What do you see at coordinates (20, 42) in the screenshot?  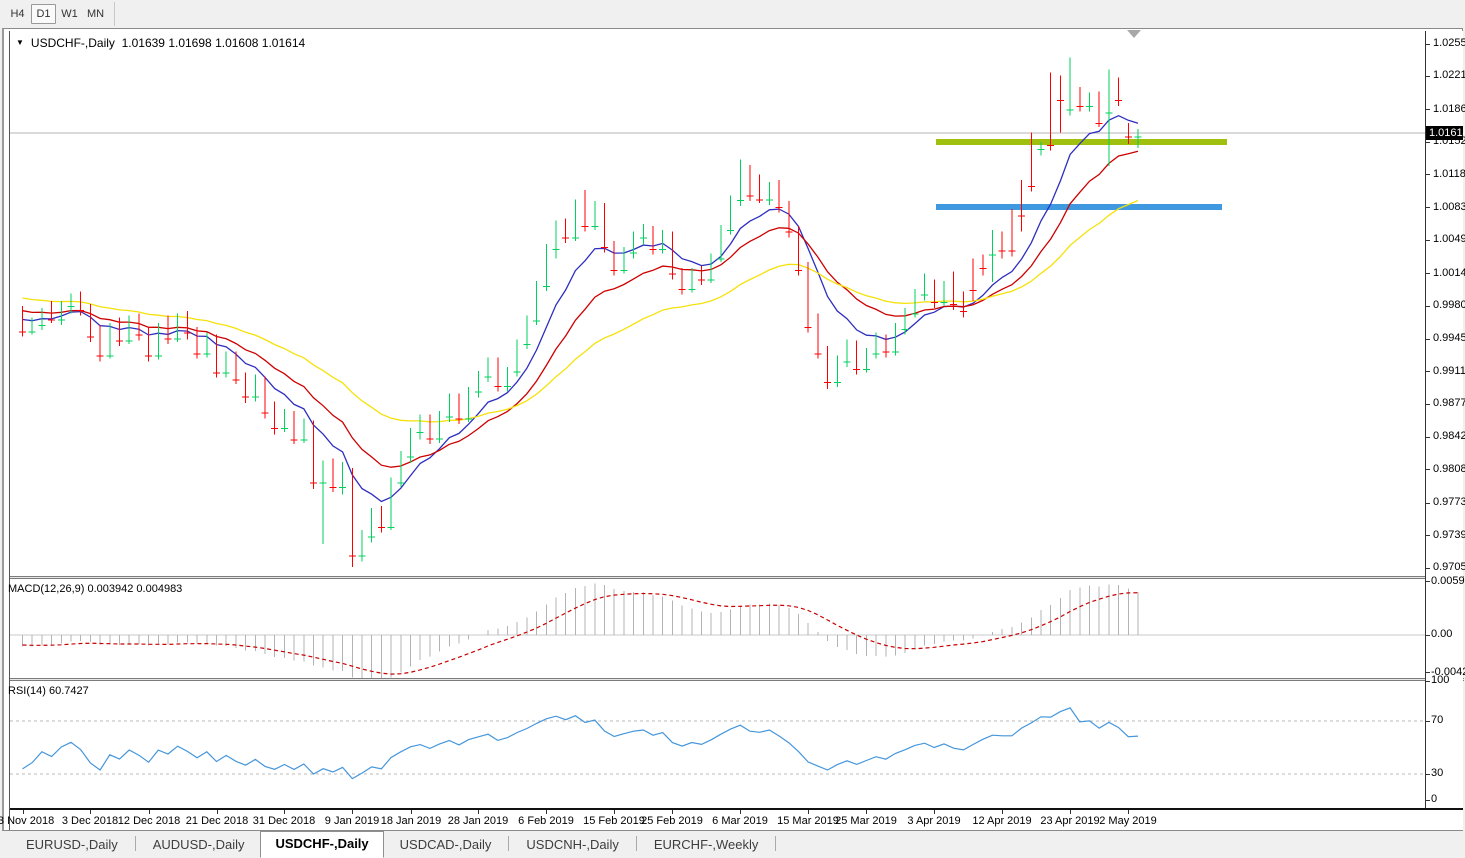 I see `symbol-dropdown-icon: ▼` at bounding box center [20, 42].